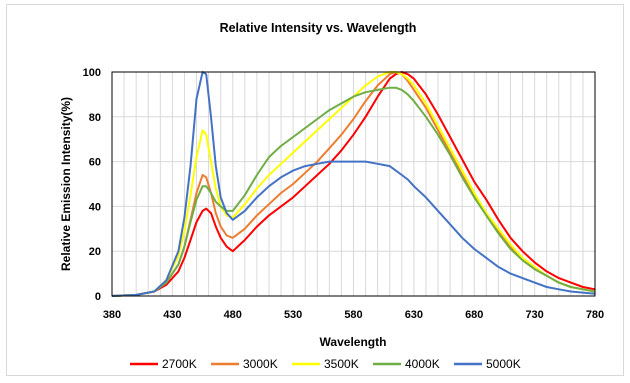  Describe the element at coordinates (92, 73) in the screenshot. I see `y-tick-label: 100` at that location.